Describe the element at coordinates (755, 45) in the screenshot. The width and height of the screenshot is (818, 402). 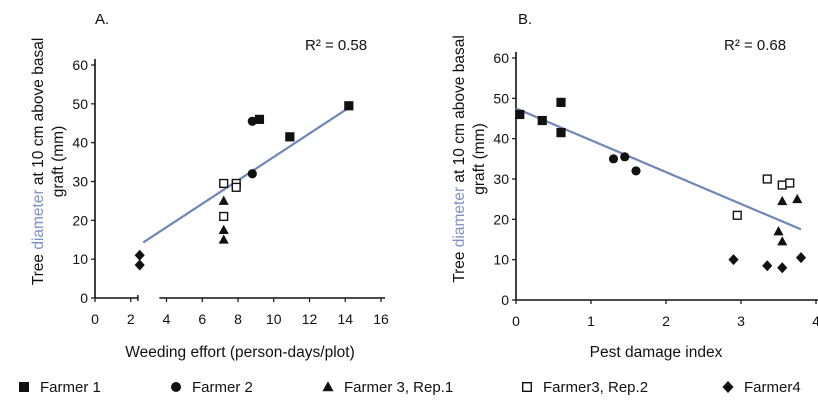
I see `r-squared-annotation: R² = 0.68` at that location.